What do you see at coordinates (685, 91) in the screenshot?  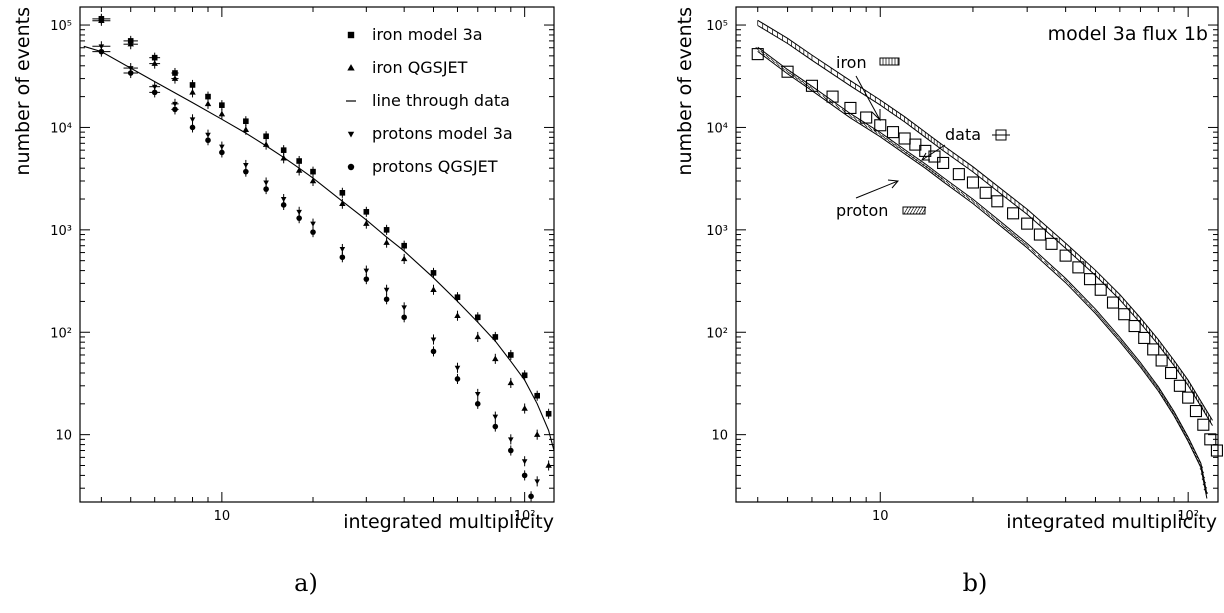 I see `panel-b-ylabel: number of events` at bounding box center [685, 91].